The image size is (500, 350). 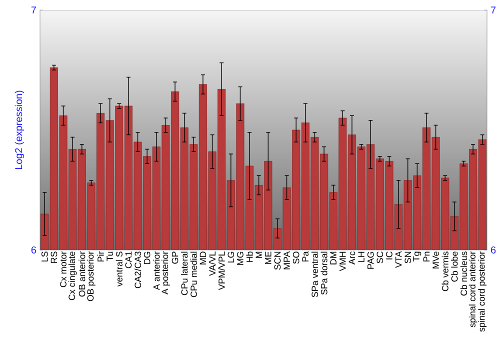 I want to click on x-tick-label: MPA, so click(x=287, y=260).